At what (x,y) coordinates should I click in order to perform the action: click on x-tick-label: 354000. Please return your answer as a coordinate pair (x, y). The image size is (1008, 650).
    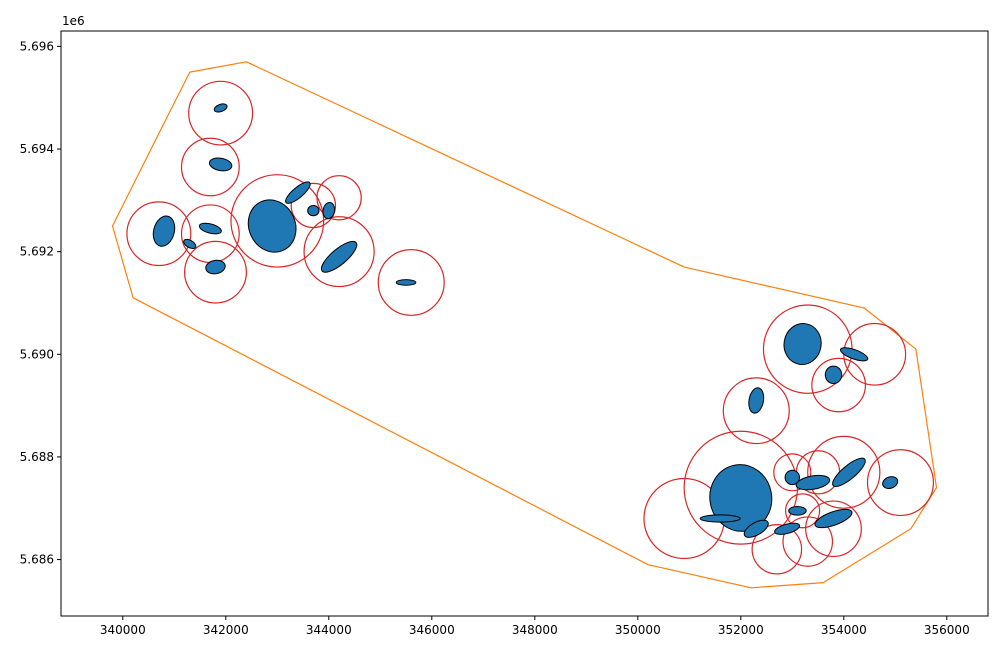
    Looking at the image, I should click on (844, 630).